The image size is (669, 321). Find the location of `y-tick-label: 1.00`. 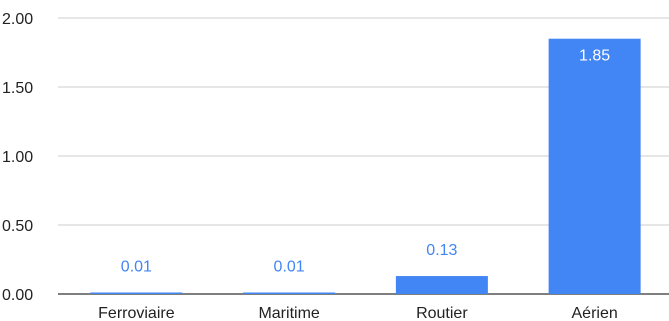

y-tick-label: 1.00 is located at coordinates (17, 157).